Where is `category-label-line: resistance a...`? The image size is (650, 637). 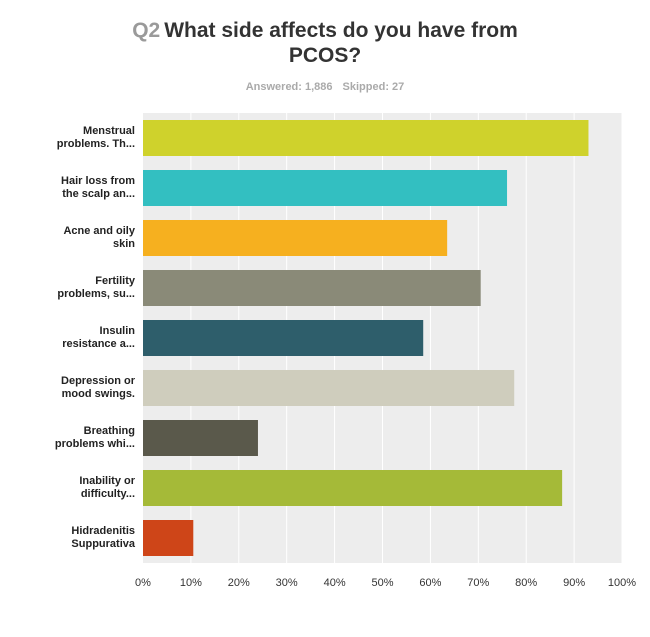
category-label-line: resistance a... is located at coordinates (98, 344).